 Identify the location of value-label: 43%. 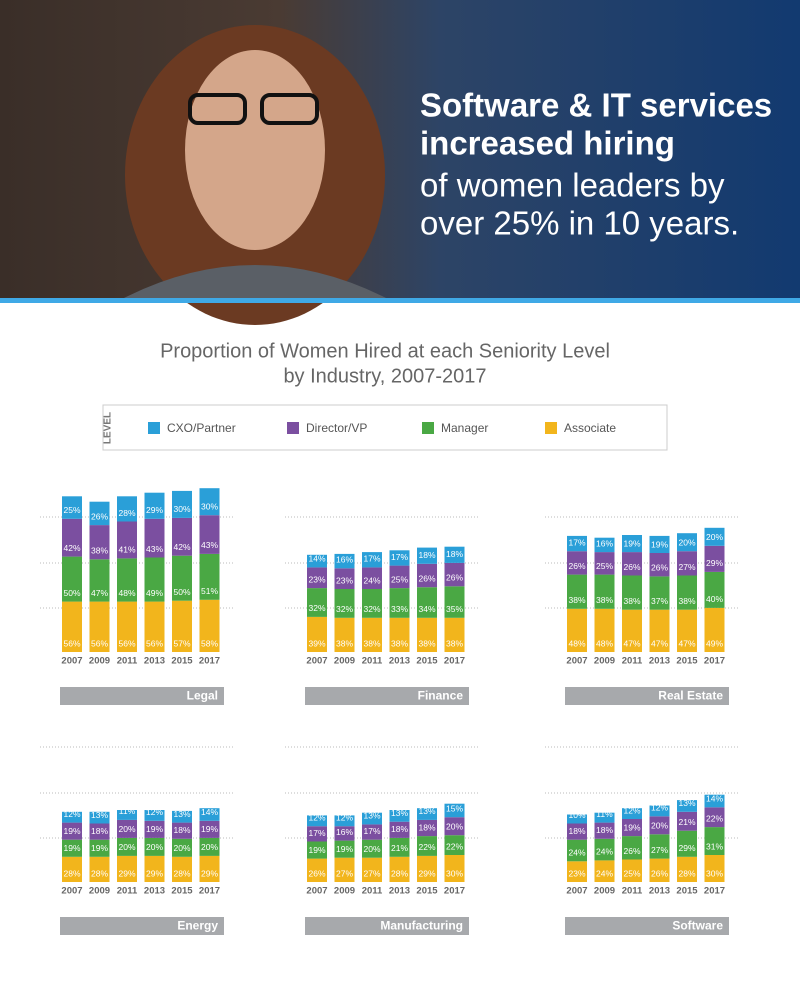
(209, 545).